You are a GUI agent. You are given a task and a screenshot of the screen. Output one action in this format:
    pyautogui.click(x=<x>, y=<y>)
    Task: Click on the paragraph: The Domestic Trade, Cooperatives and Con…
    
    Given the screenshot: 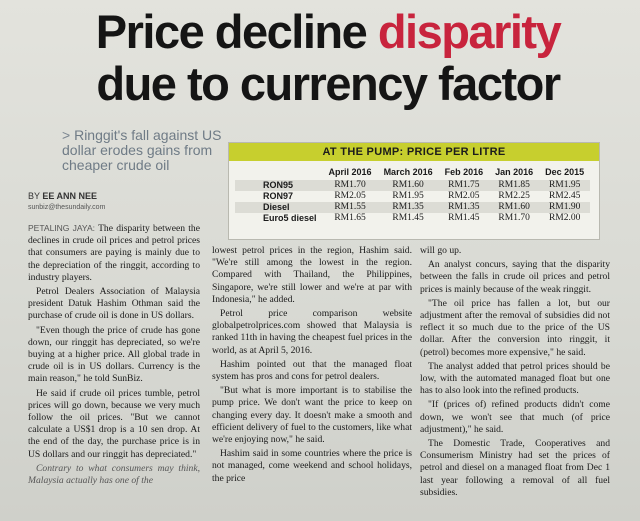 What is the action you would take?
    pyautogui.click(x=515, y=468)
    